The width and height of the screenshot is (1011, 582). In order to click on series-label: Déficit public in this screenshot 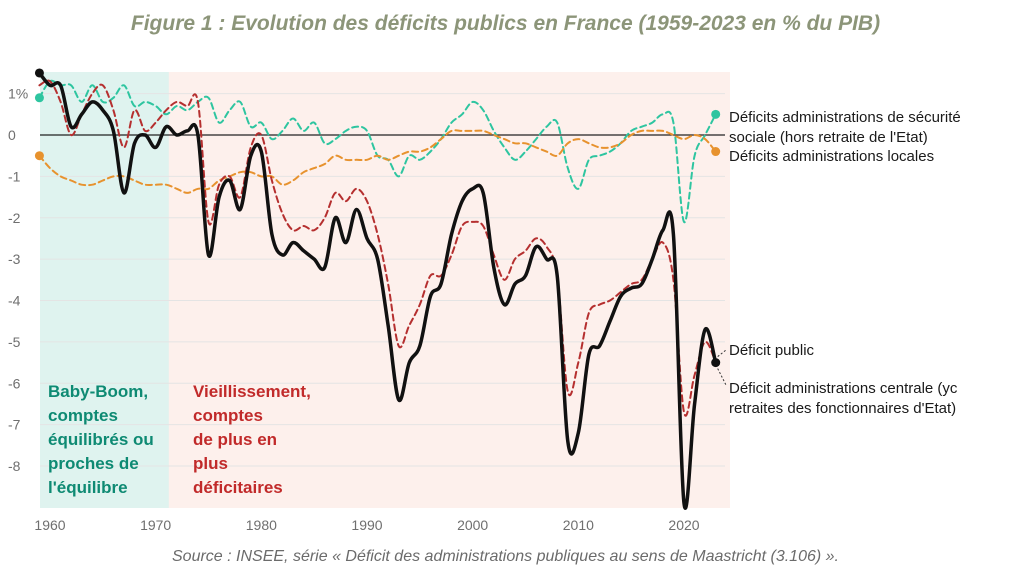, I will do `click(772, 350)`.